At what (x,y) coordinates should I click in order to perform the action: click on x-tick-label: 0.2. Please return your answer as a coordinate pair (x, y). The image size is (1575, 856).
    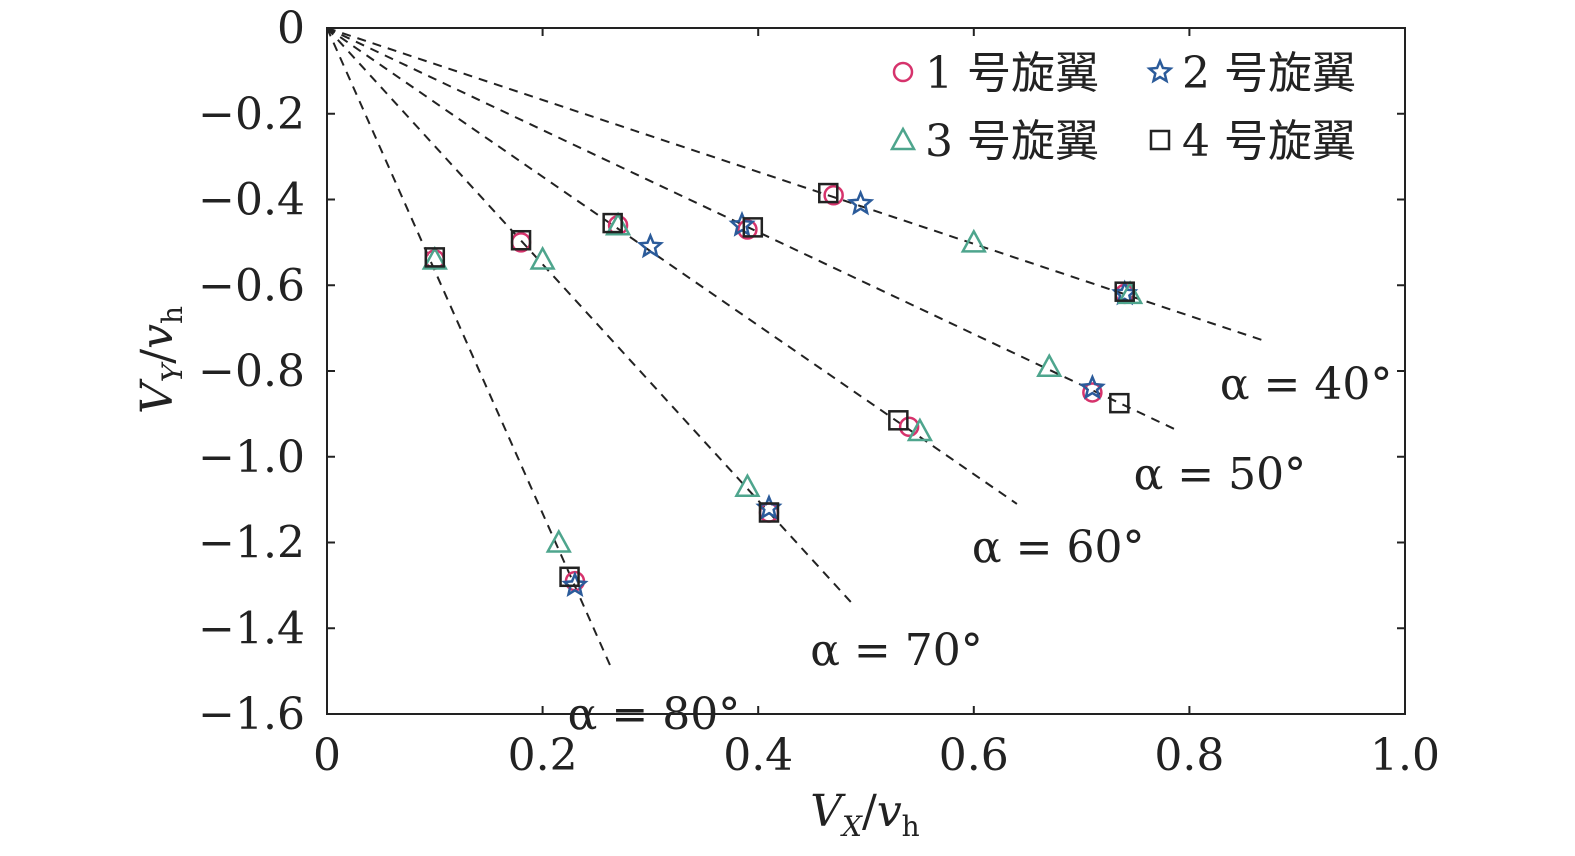
    Looking at the image, I should click on (543, 755).